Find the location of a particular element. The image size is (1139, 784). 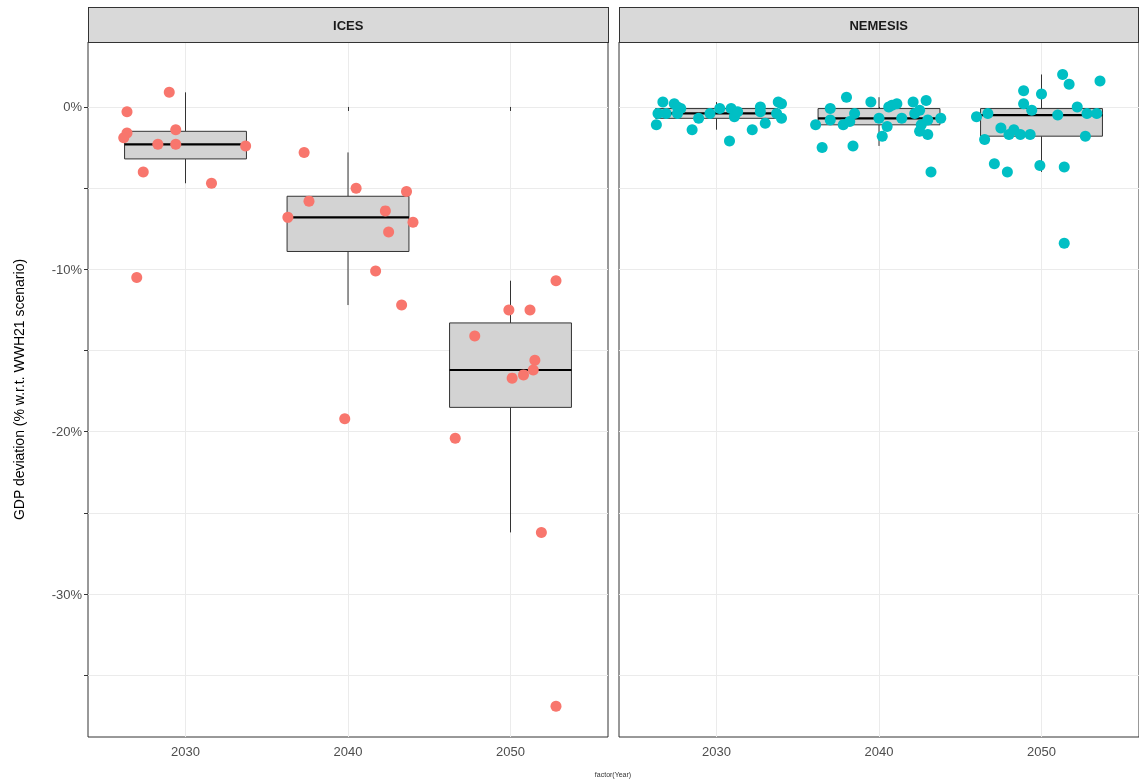

chart-title: NEMESIS is located at coordinates (878, 25).